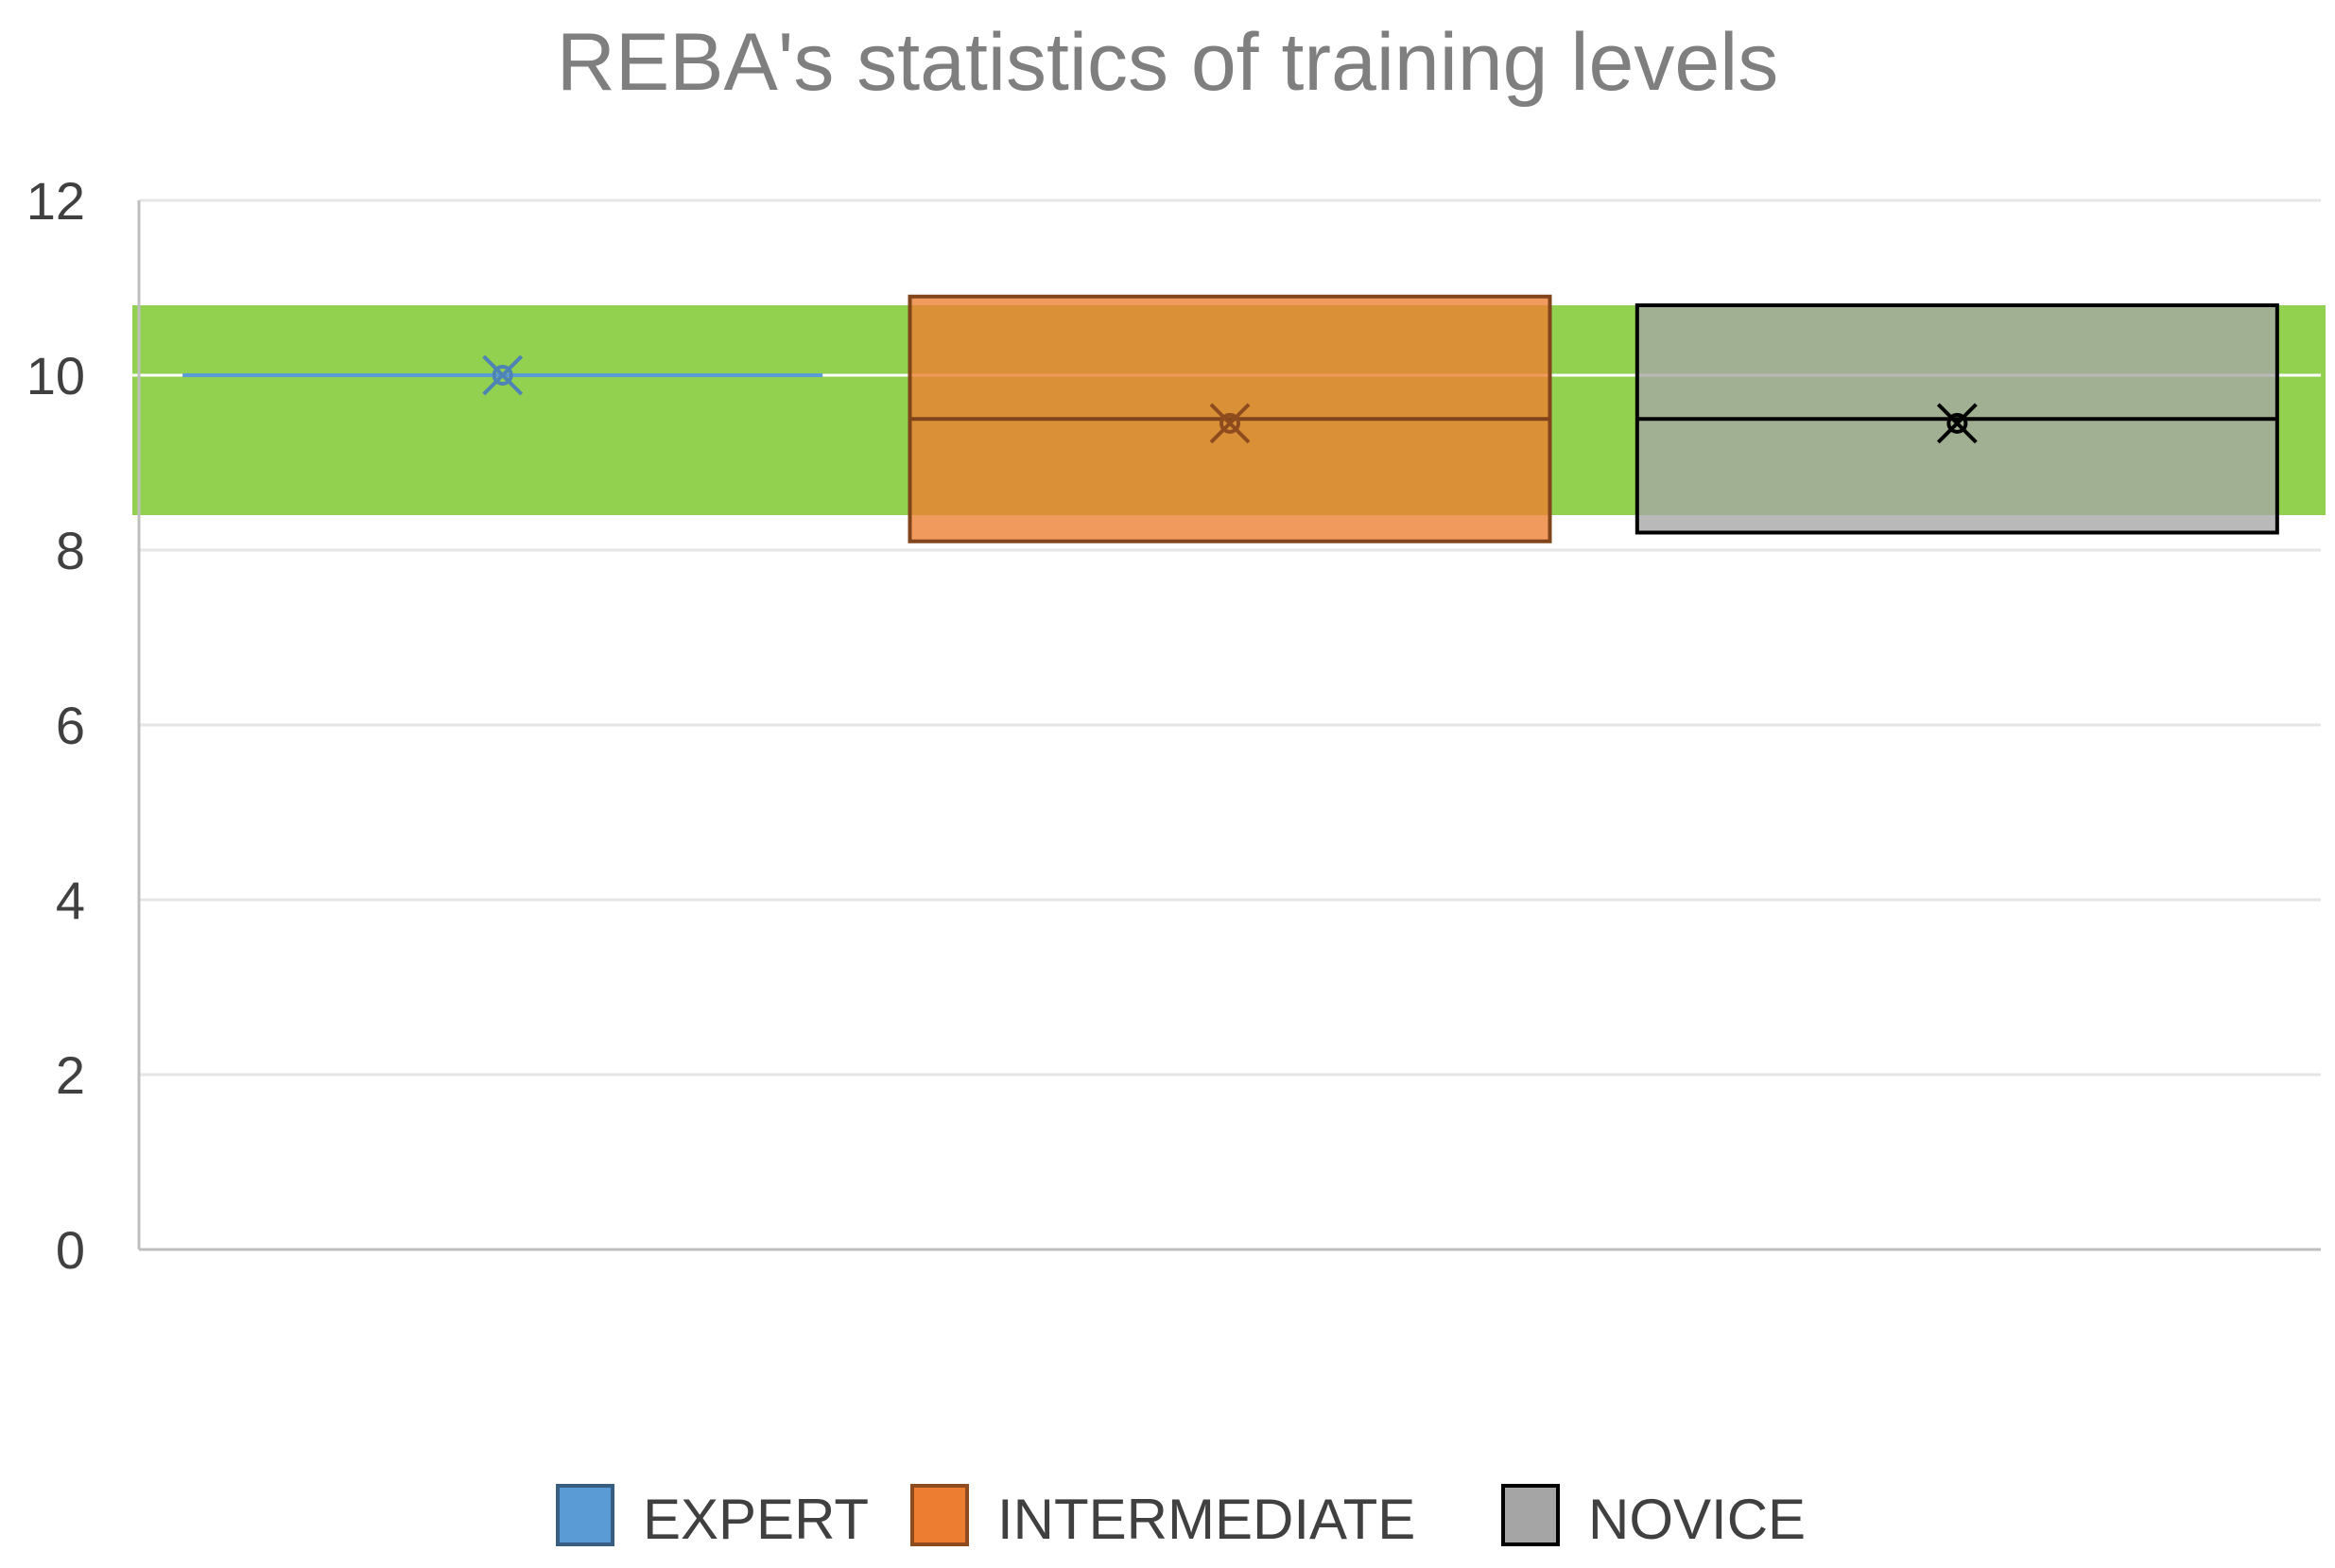 The height and width of the screenshot is (1568, 2335). I want to click on legend-item-novice: NOVICE, so click(1653, 1517).